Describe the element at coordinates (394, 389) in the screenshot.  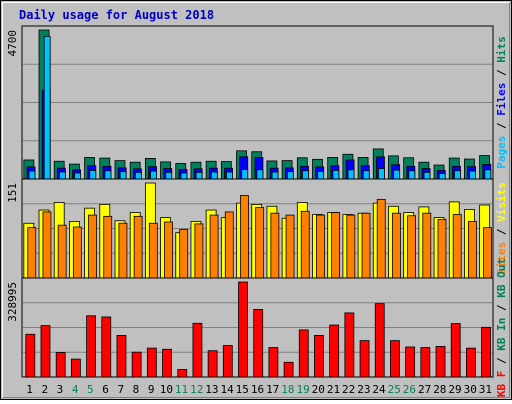
I see `x-tick-label: 25` at that location.